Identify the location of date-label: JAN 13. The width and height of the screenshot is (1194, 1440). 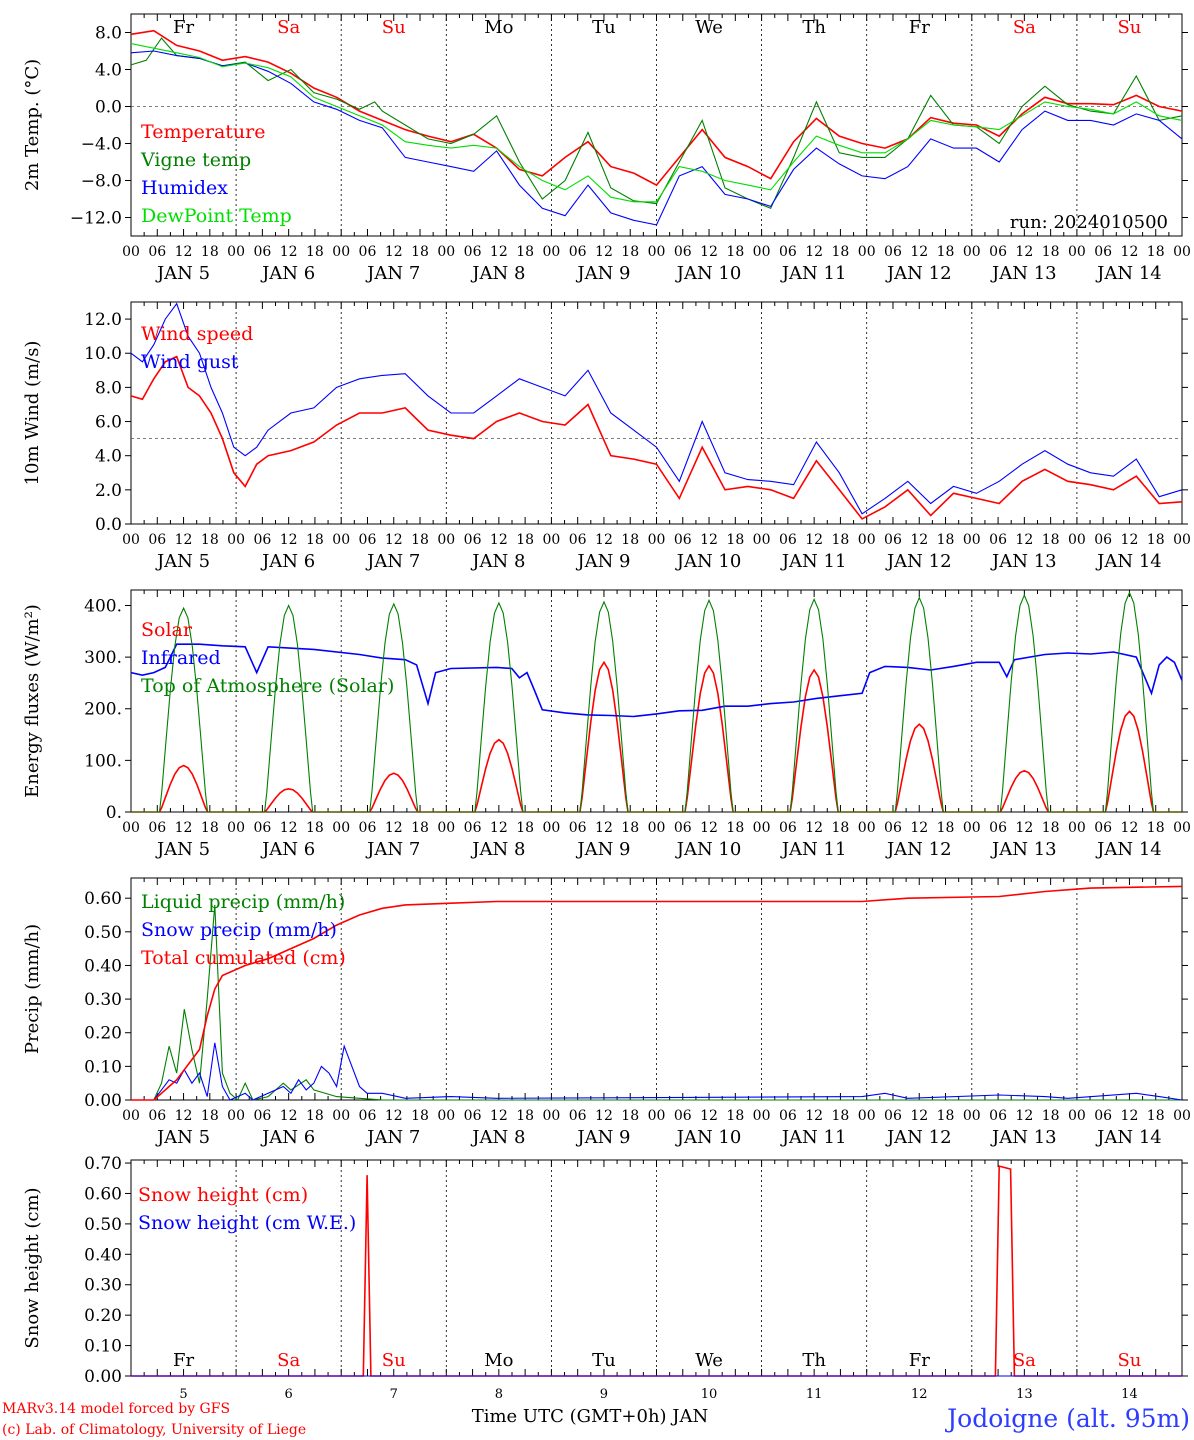
(1023, 849).